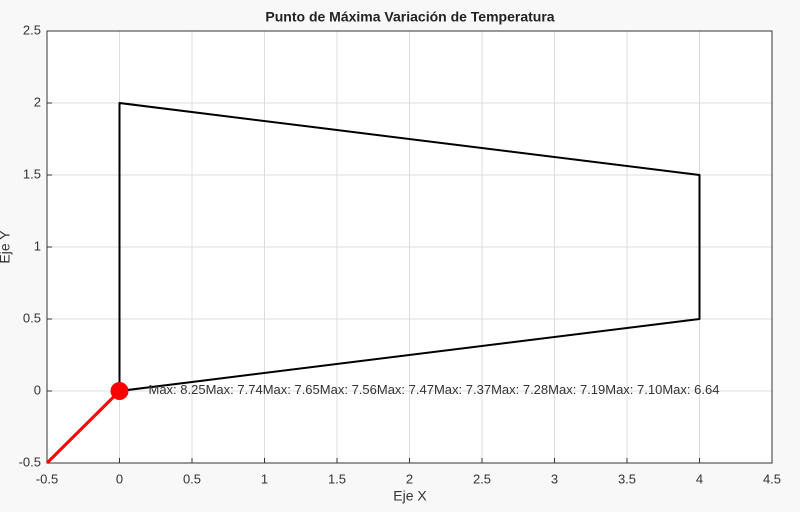 Image resolution: width=800 pixels, height=512 pixels. Describe the element at coordinates (291, 389) in the screenshot. I see `annotation: Max: 7.65` at that location.